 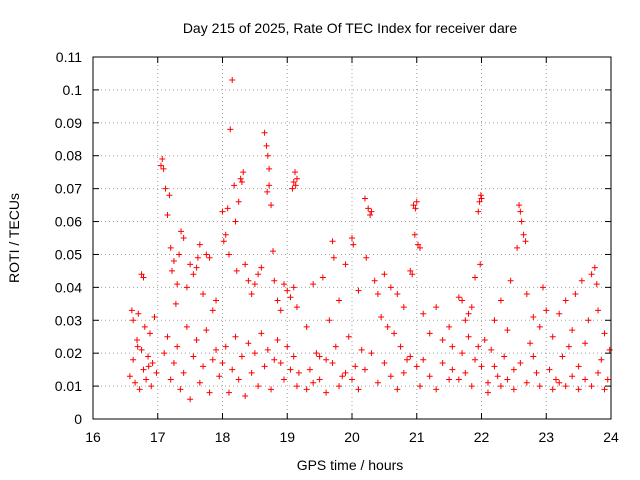 What do you see at coordinates (417, 437) in the screenshot?
I see `x-tick-label: 21` at bounding box center [417, 437].